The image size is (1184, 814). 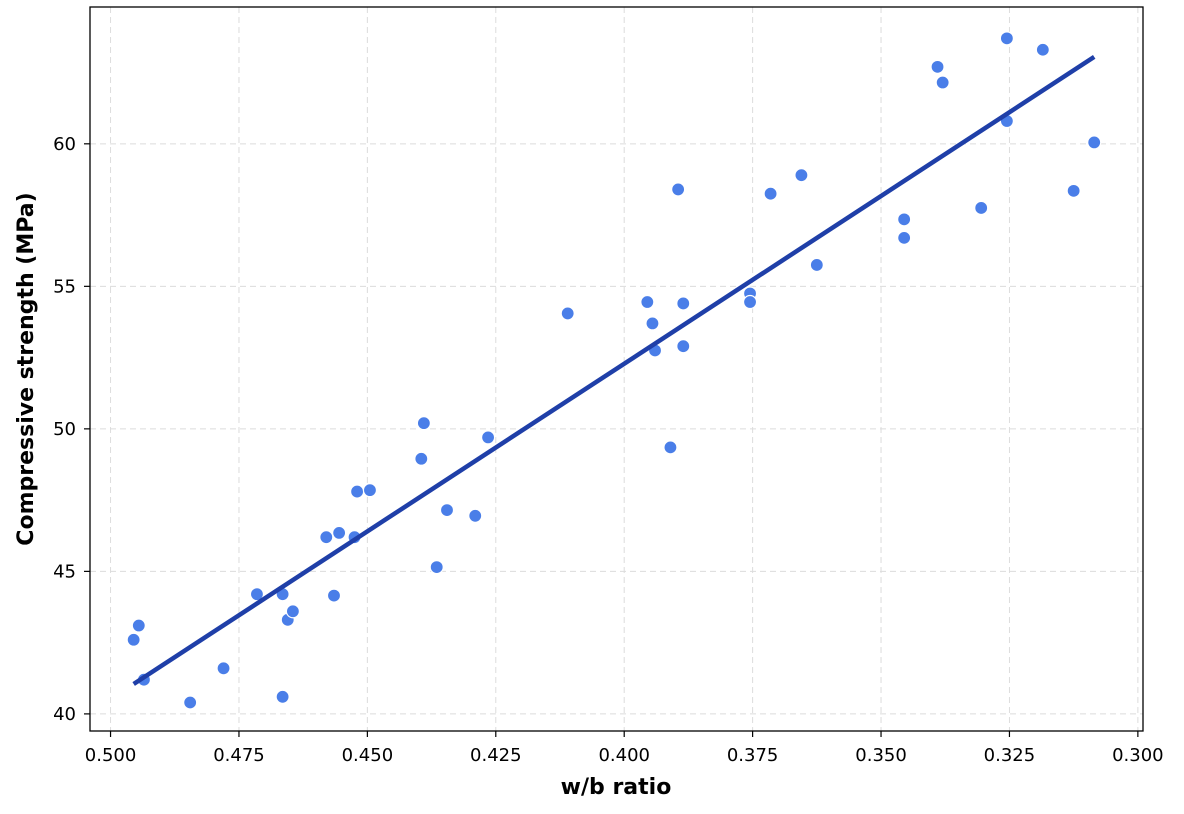 I want to click on x-tick-label: 0.350, so click(x=881, y=755).